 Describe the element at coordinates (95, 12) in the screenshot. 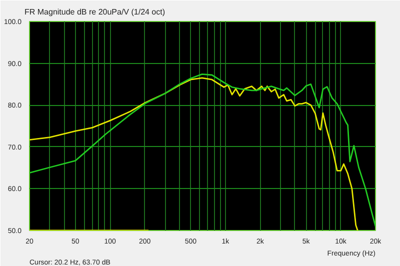

I see `chart-title: FR Magnitude dB re 20uPa/V (1/24 oct)` at that location.